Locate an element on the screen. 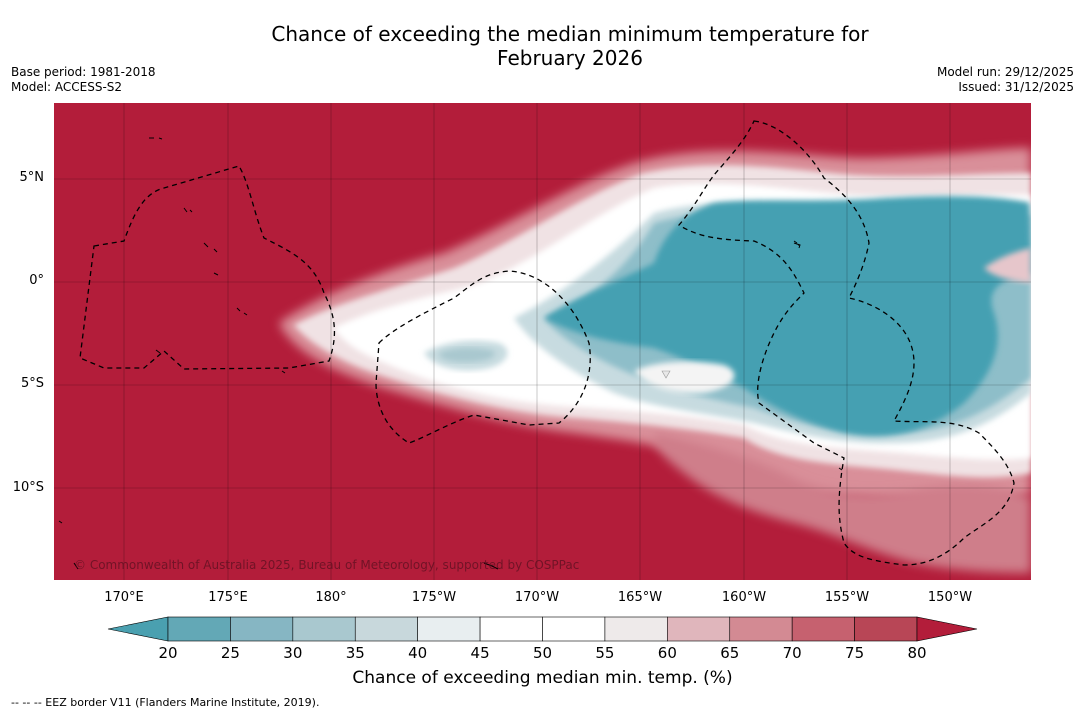  lon-label-150w: 150°W is located at coordinates (950, 597).